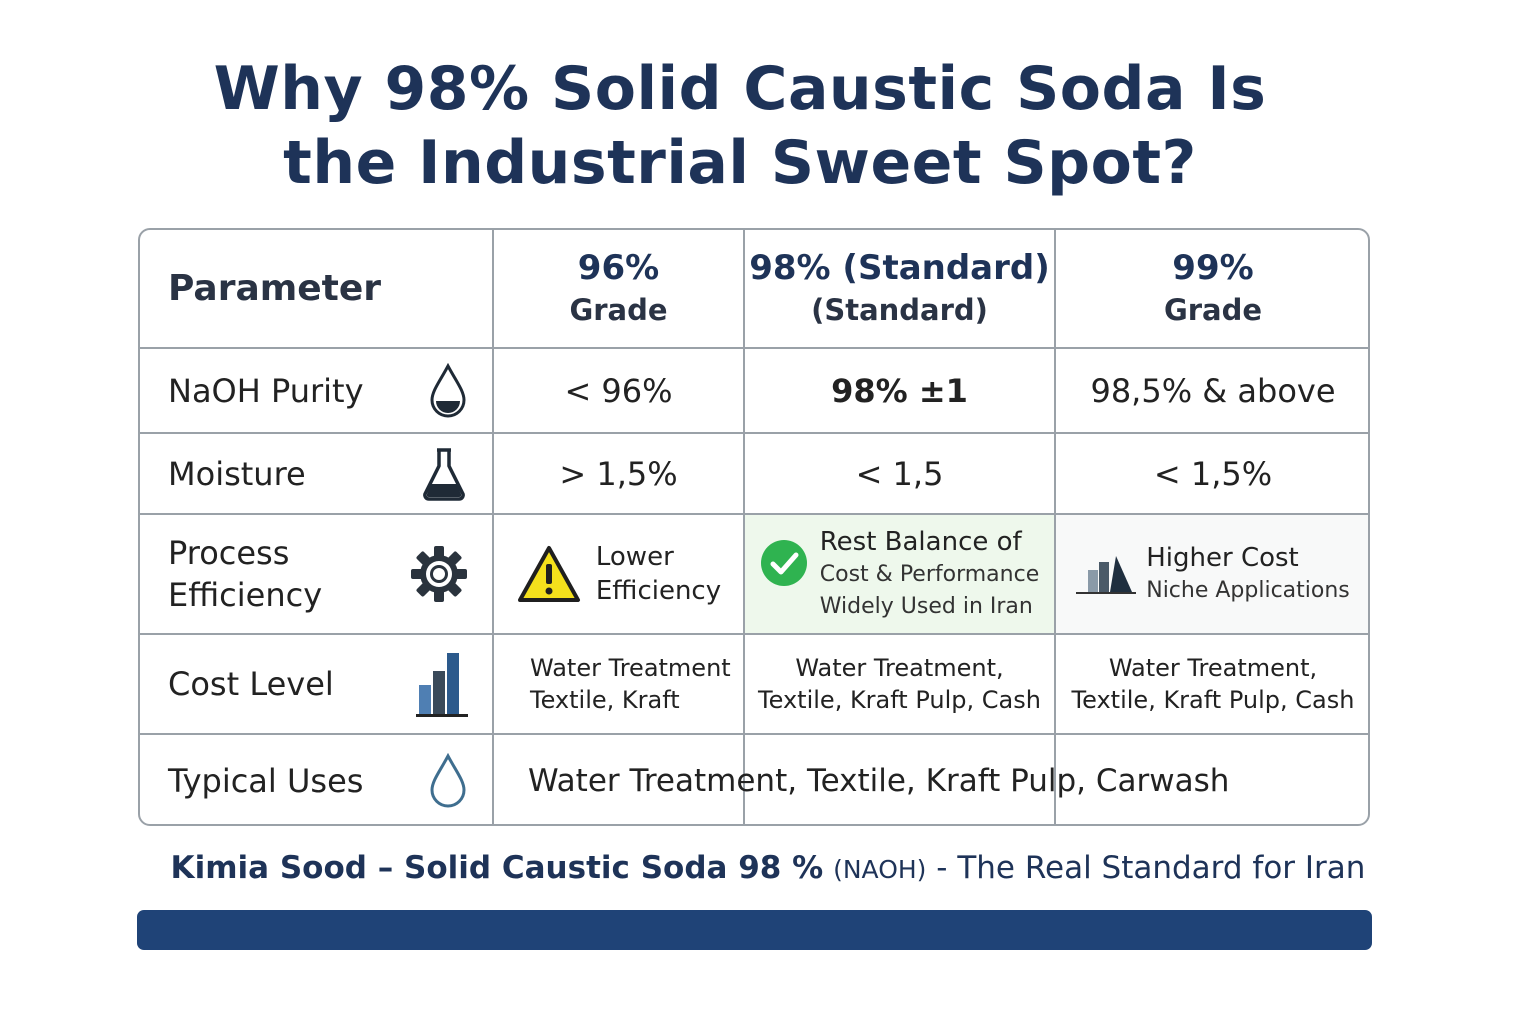 The width and height of the screenshot is (1536, 1024). What do you see at coordinates (784, 563) in the screenshot?
I see `check-circle-icon` at bounding box center [784, 563].